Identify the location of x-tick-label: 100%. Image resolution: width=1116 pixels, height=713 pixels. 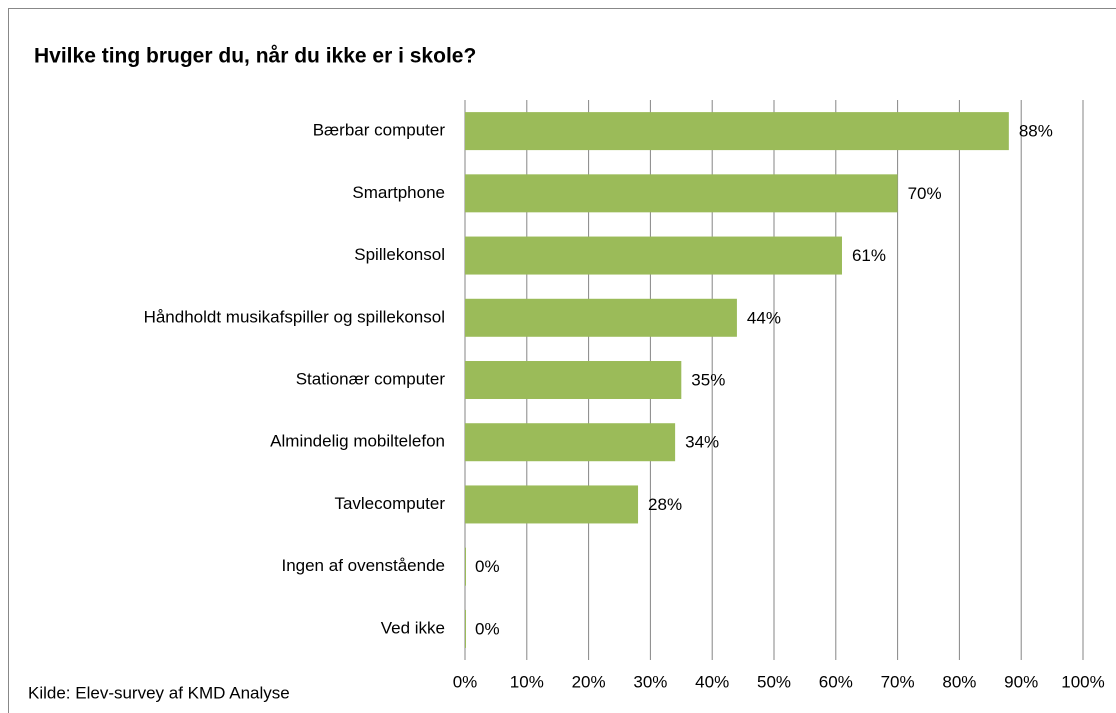
(1082, 681).